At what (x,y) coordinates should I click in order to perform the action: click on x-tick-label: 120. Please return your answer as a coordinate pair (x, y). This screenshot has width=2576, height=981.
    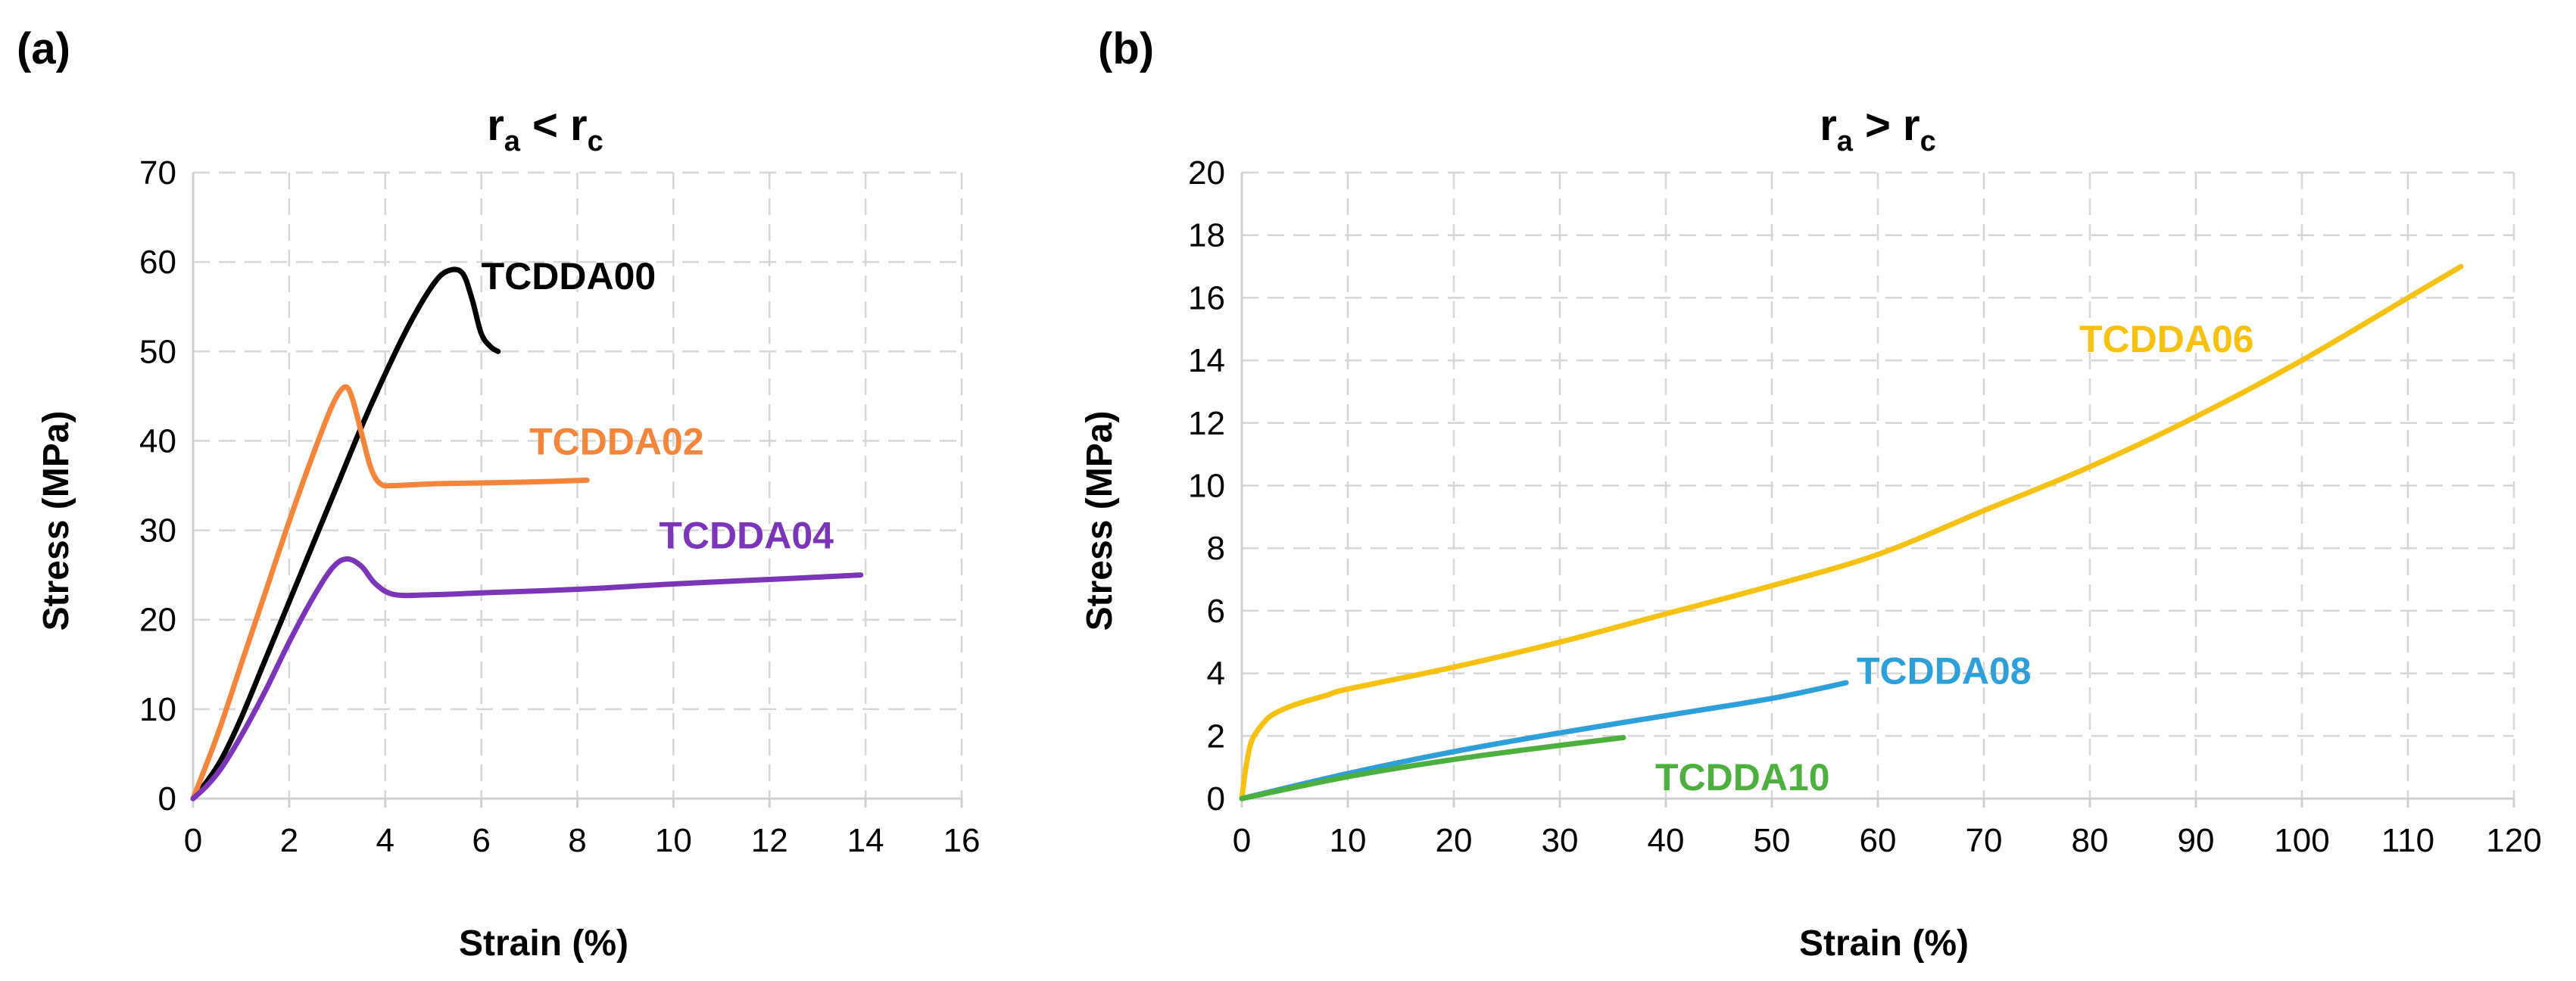
    Looking at the image, I should click on (2513, 840).